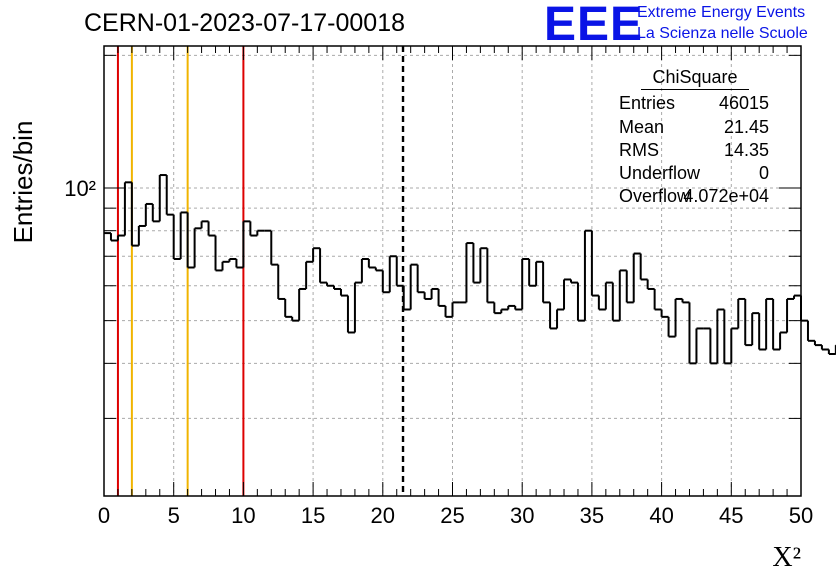 The height and width of the screenshot is (572, 836). What do you see at coordinates (731, 515) in the screenshot?
I see `x-tick-label: 45` at bounding box center [731, 515].